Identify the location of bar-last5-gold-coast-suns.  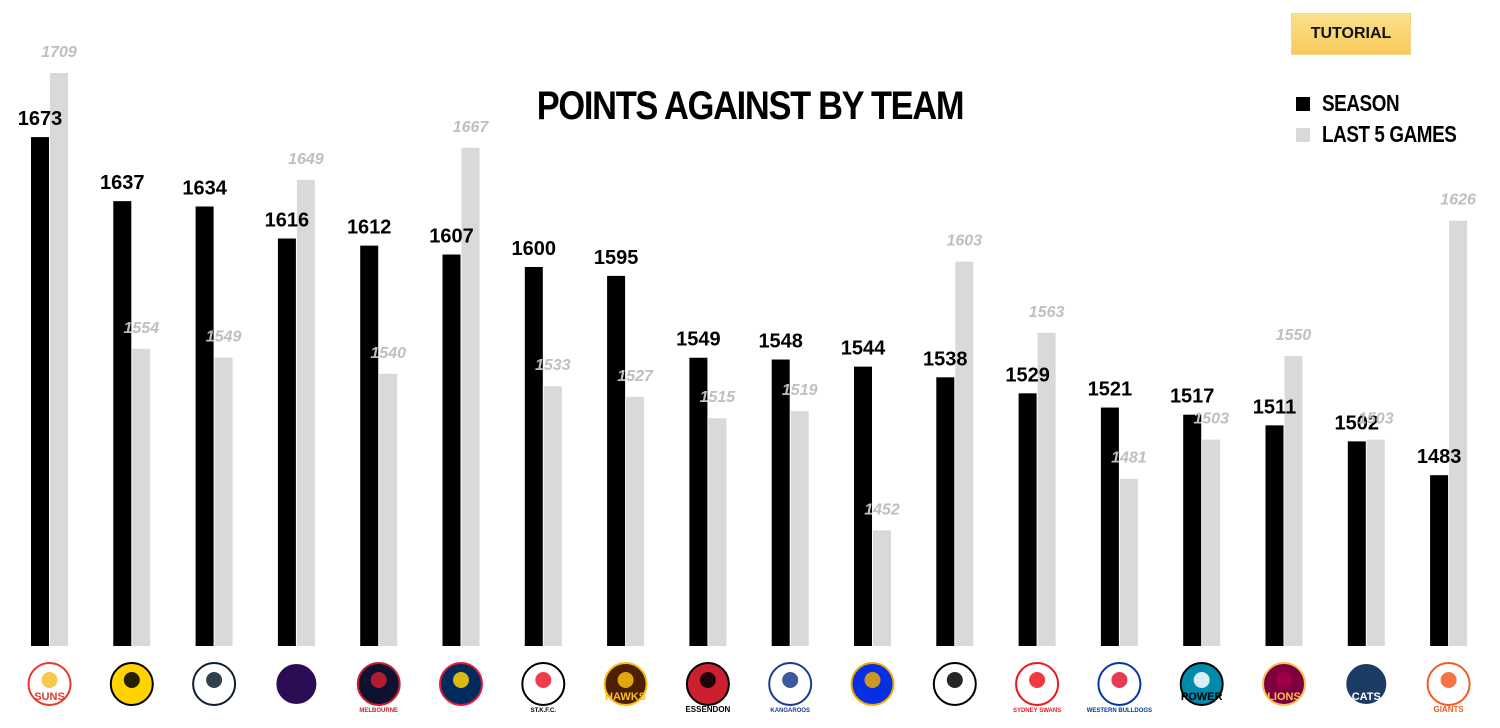
(59, 359).